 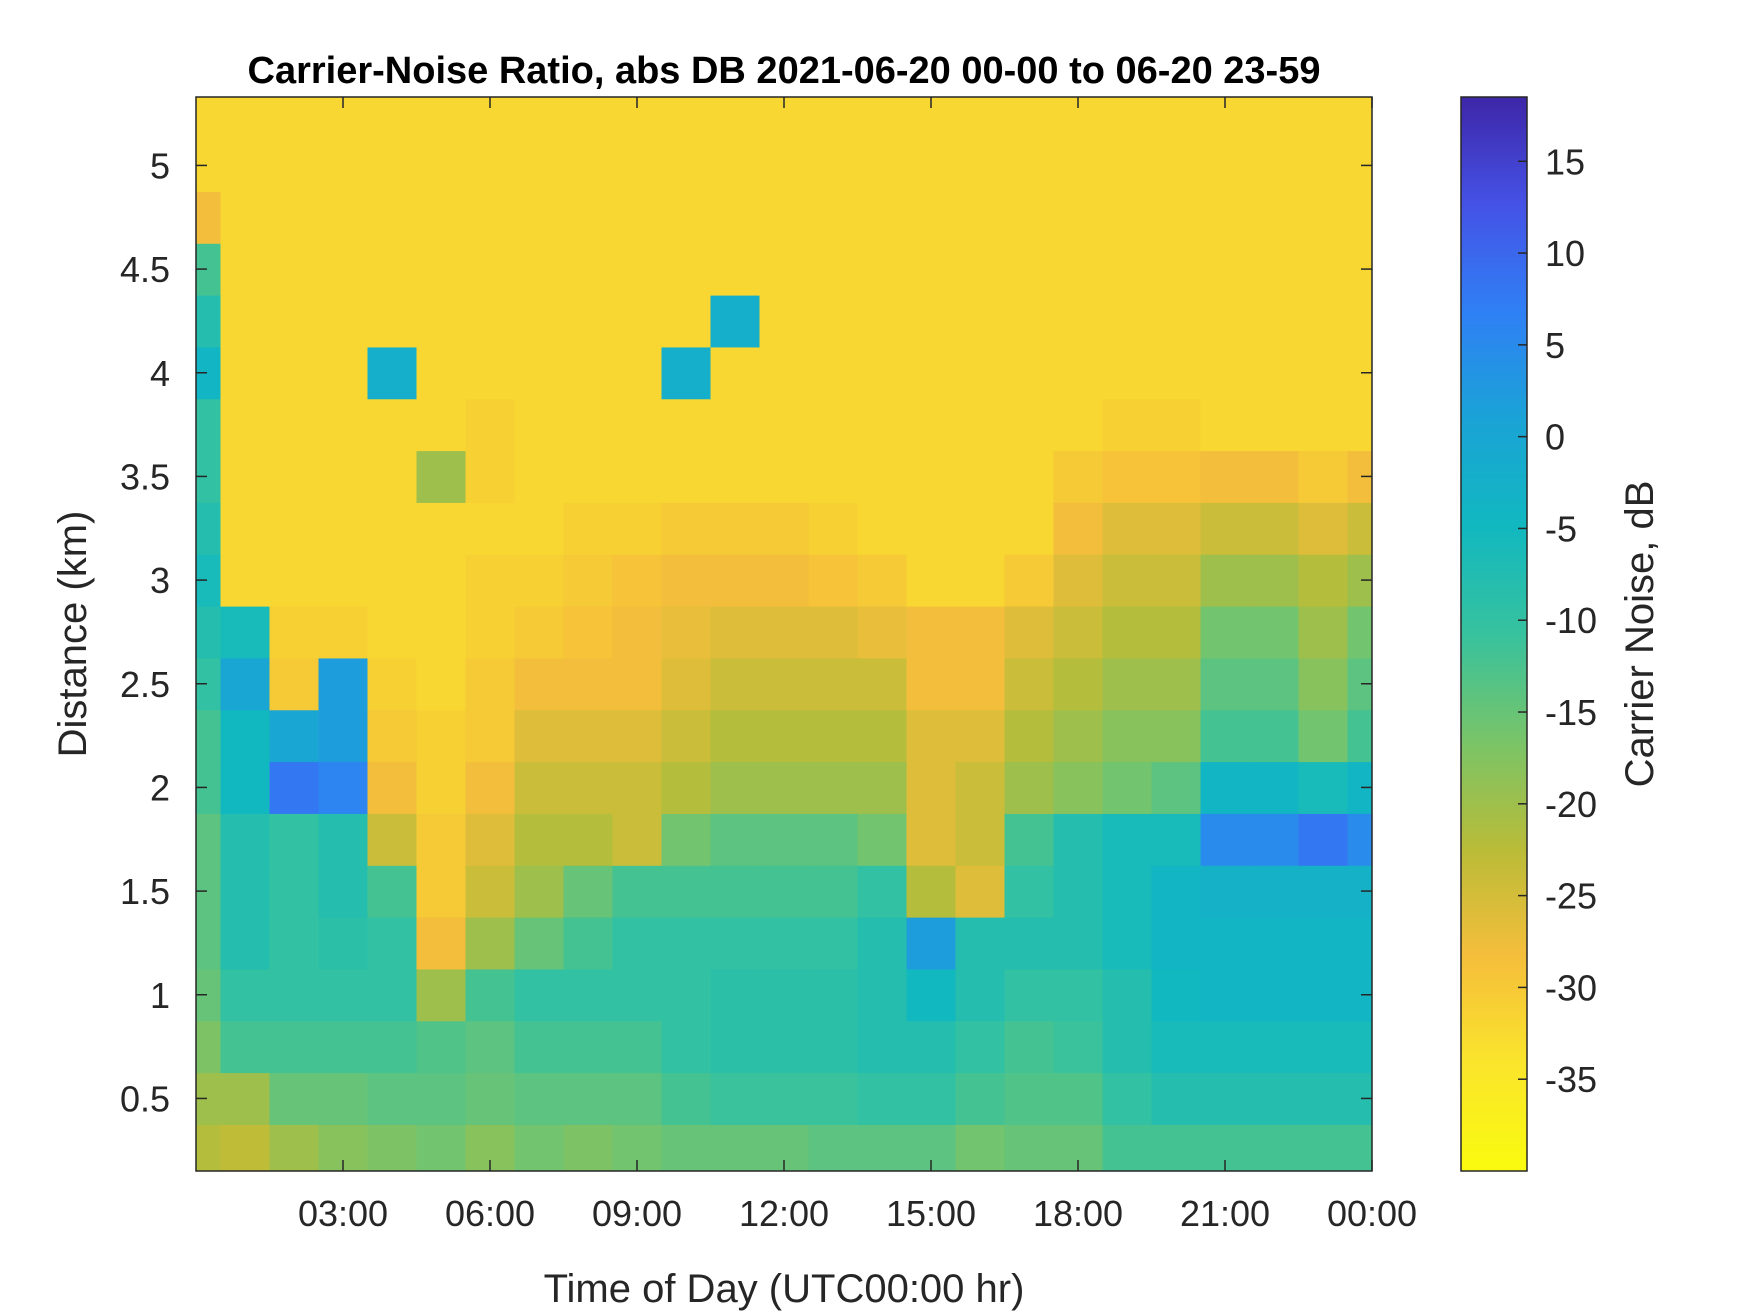 I want to click on colorbar-tick-label: -20, so click(x=1571, y=804).